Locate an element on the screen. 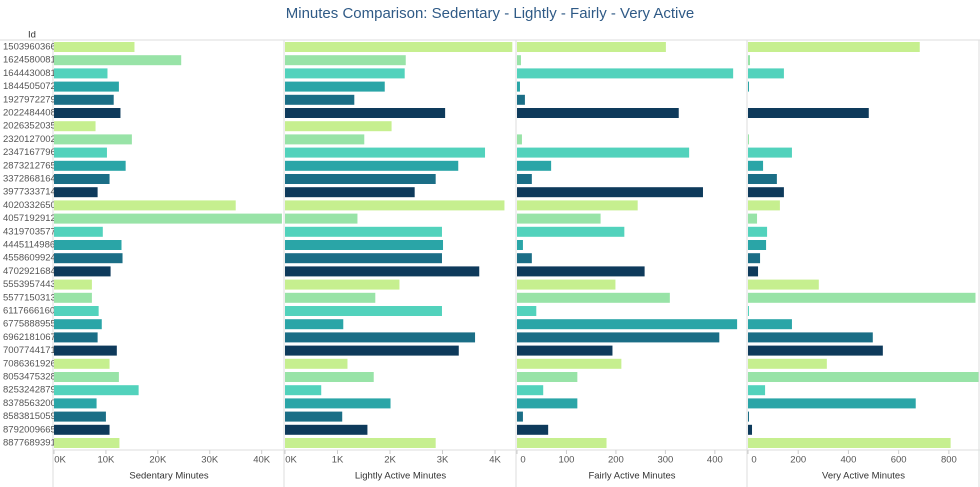 Image resolution: width=980 pixels, height=487 pixels. category-label: 6775888955 is located at coordinates (29, 324).